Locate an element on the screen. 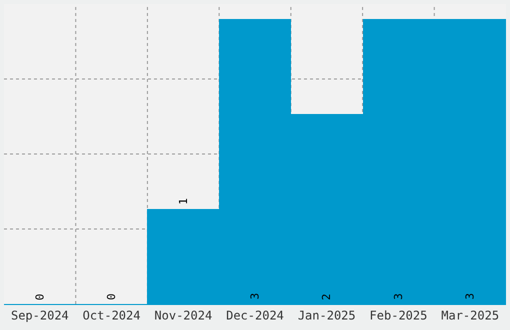  data-label: 1 is located at coordinates (183, 201).